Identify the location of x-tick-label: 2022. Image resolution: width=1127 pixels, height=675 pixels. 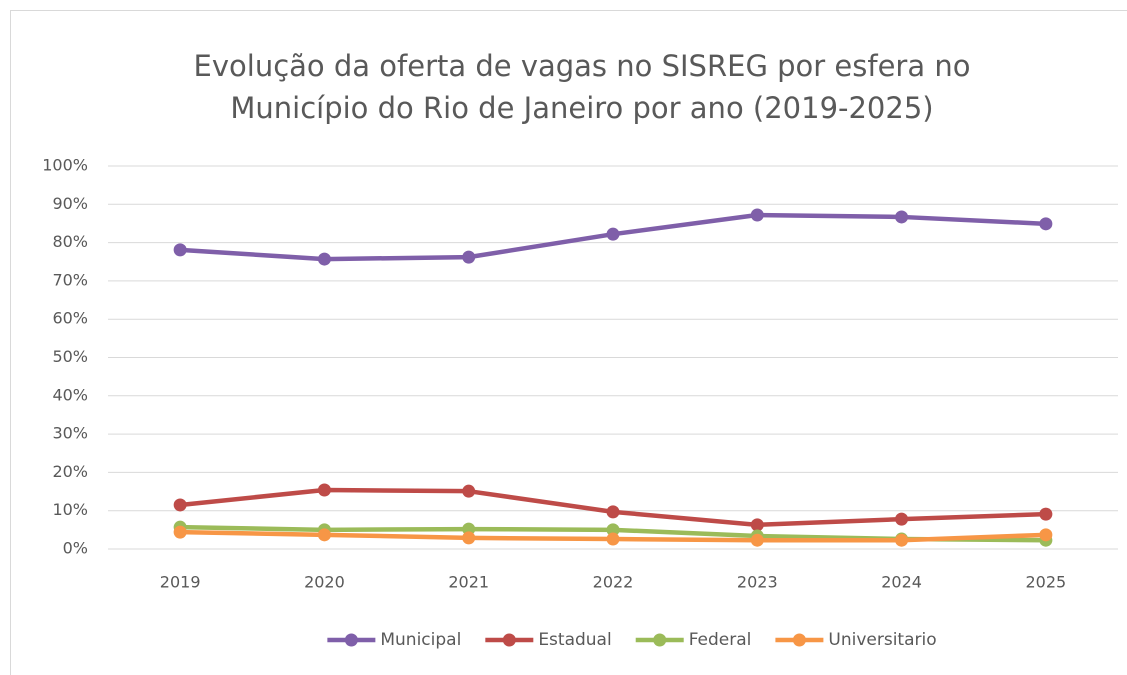
(613, 582).